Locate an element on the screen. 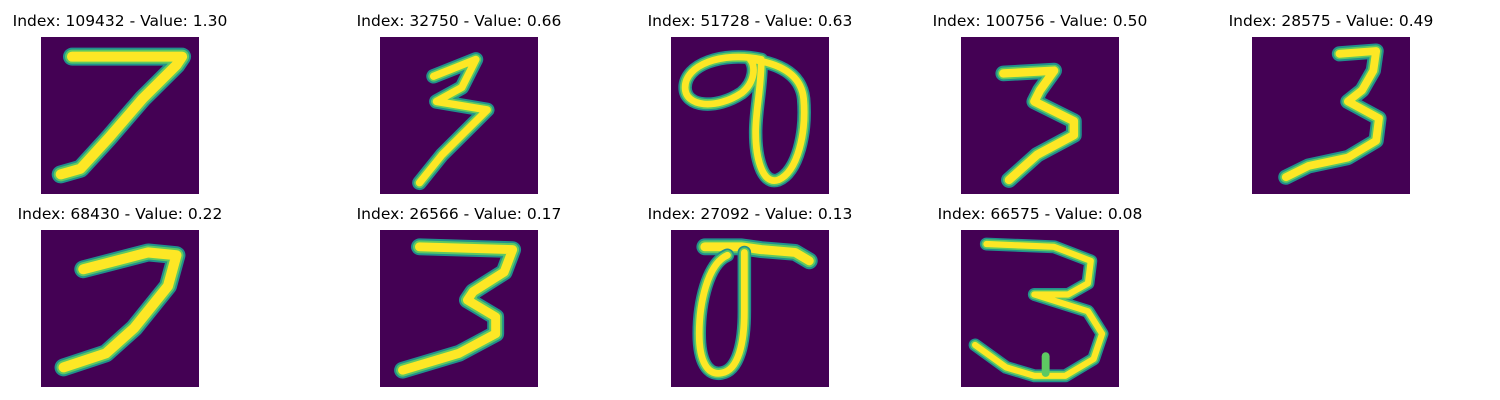  image-panel: Index: 32750 - Value: 0.66 is located at coordinates (459, 101).